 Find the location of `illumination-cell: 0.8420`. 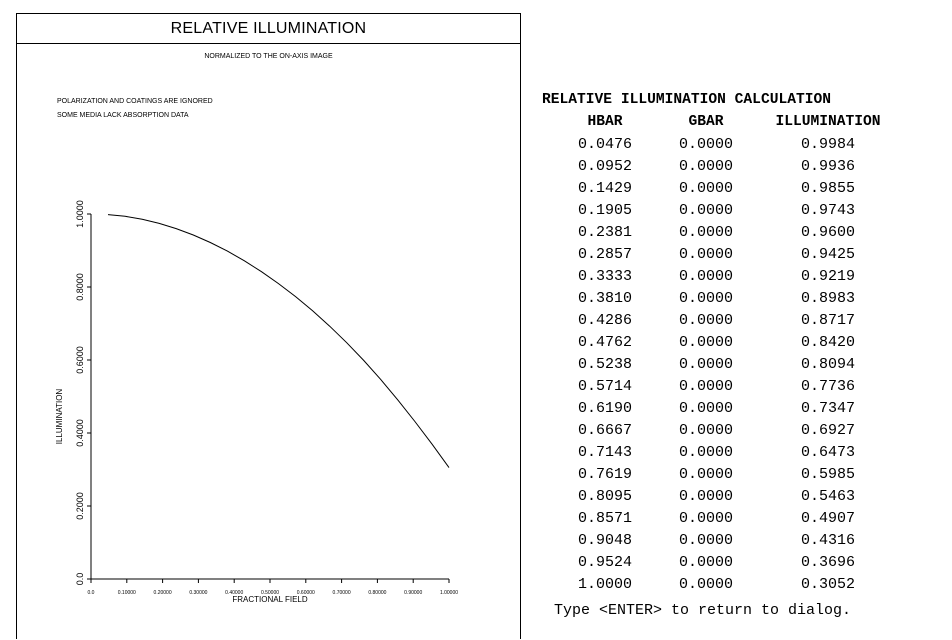

illumination-cell: 0.8420 is located at coordinates (827, 342).